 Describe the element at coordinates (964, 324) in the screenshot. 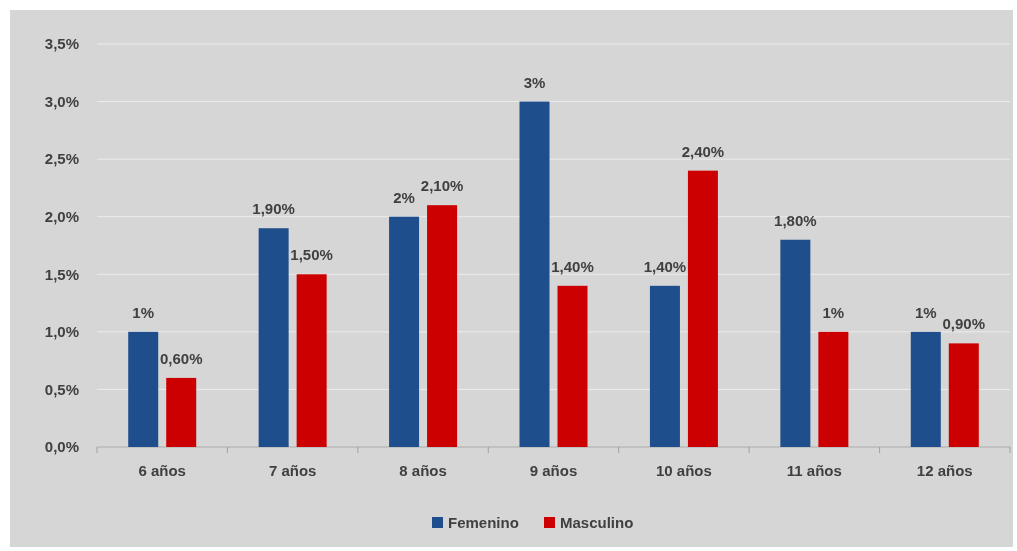

I see `data-label: 0,90%` at that location.